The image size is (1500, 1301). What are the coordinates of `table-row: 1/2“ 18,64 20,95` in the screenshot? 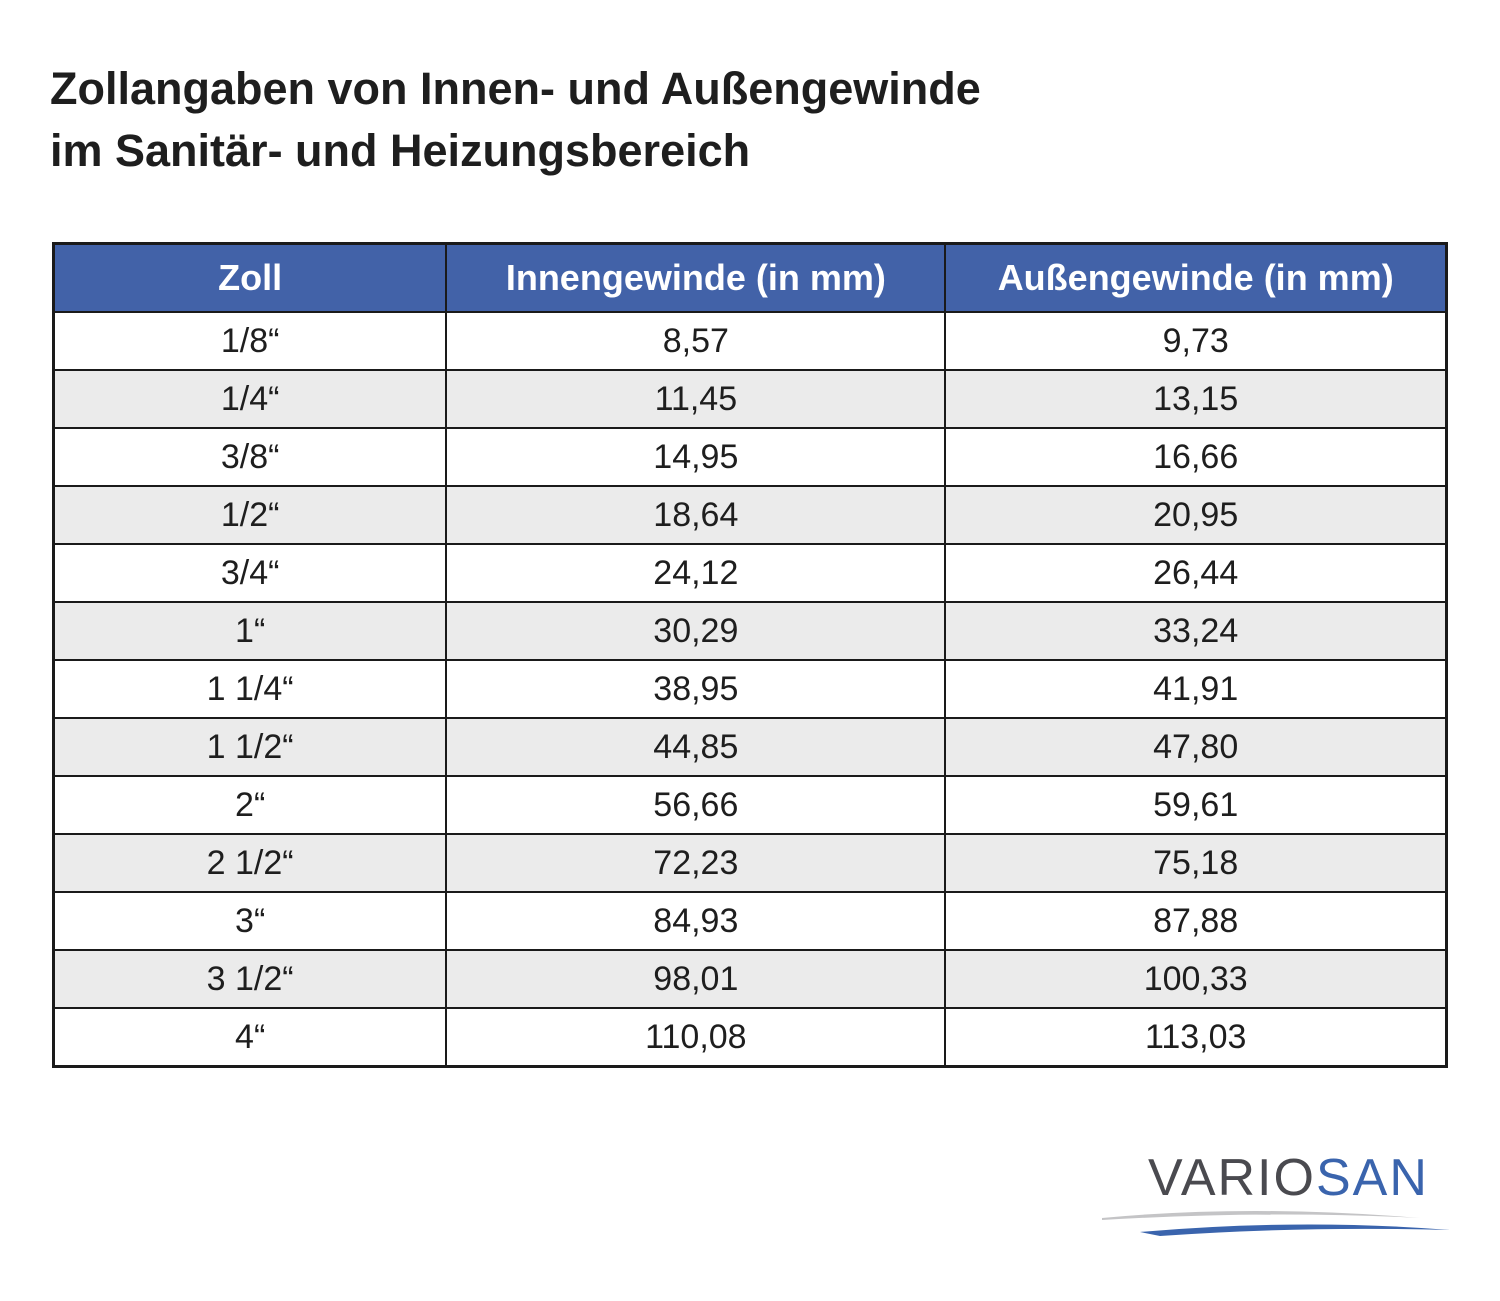 It's located at (750, 515).